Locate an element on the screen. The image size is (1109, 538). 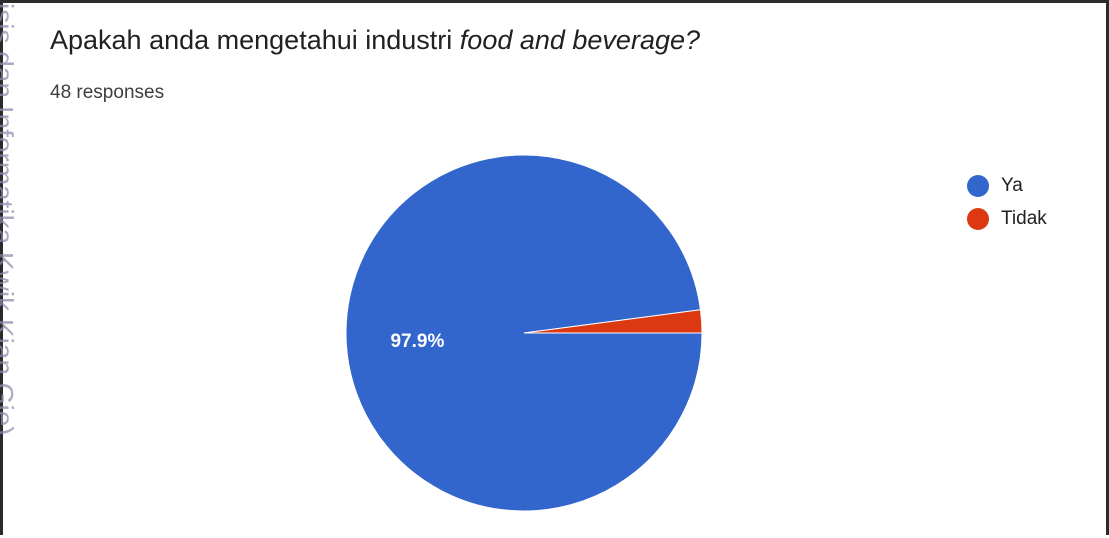
legend-item-tidak: Tidak is located at coordinates (1007, 218).